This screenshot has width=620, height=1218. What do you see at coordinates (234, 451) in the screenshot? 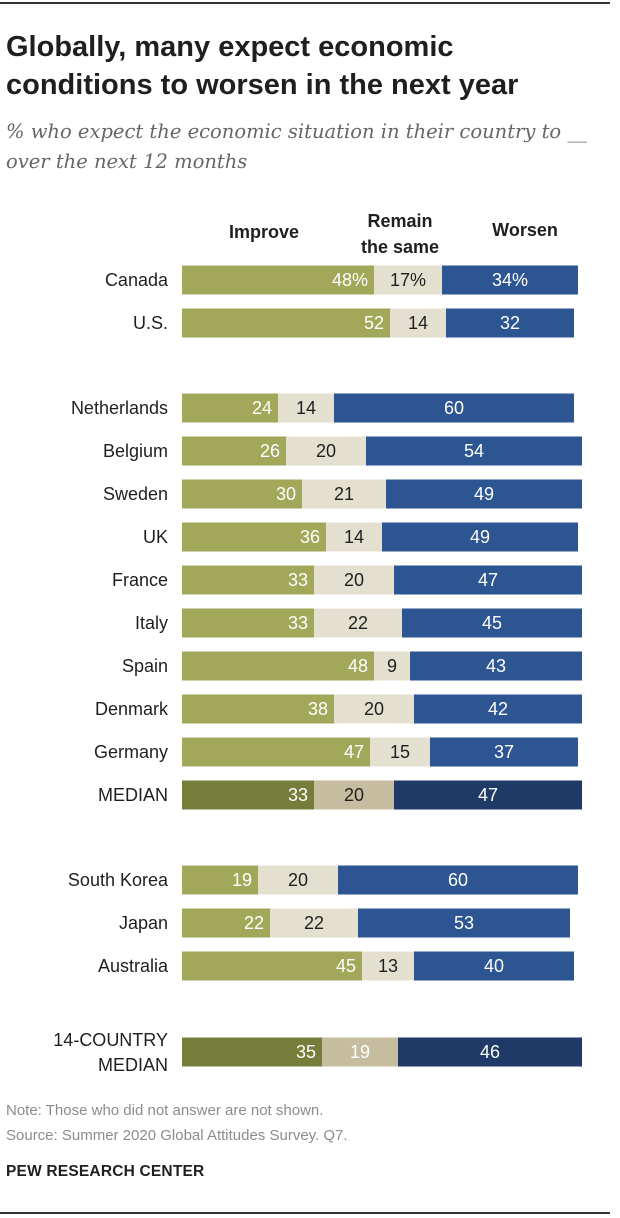
I see `bar-belgium-improve` at bounding box center [234, 451].